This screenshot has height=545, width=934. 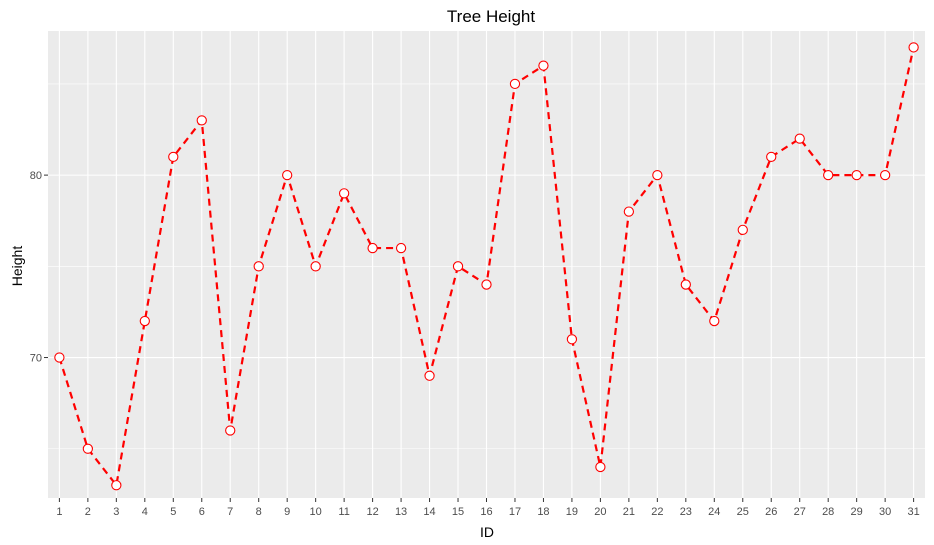 I want to click on x-tick-label: 27, so click(x=800, y=512).